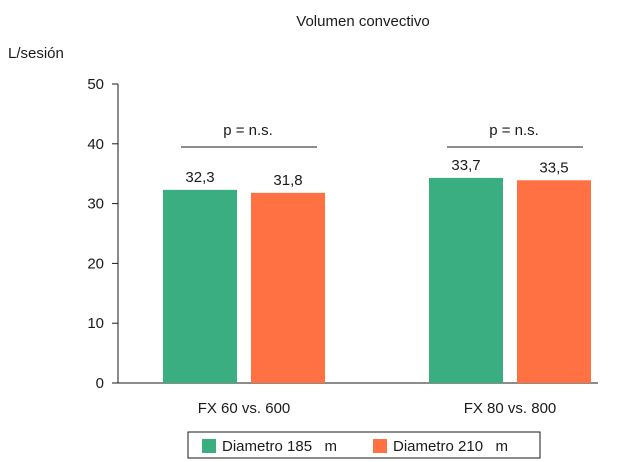 Image resolution: width=632 pixels, height=462 pixels. Describe the element at coordinates (36, 53) in the screenshot. I see `y-axis-label: L/sesión` at that location.